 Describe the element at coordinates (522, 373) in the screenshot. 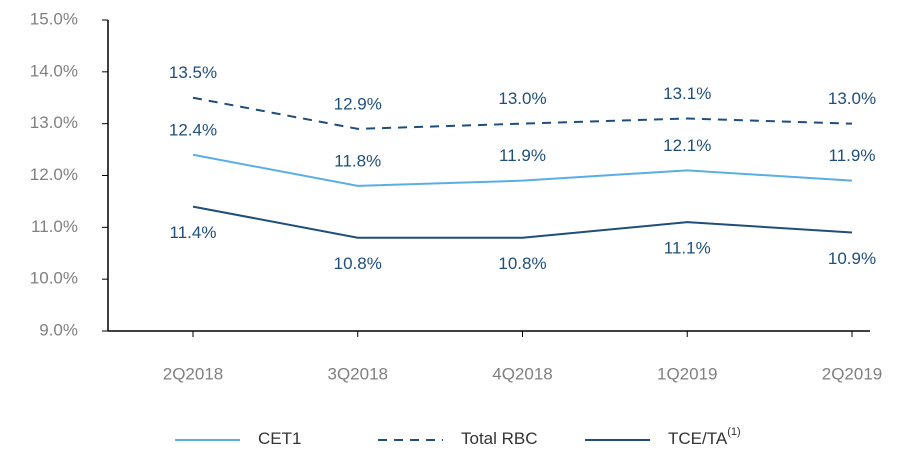

I see `x-tick-label: 4Q2018` at that location.